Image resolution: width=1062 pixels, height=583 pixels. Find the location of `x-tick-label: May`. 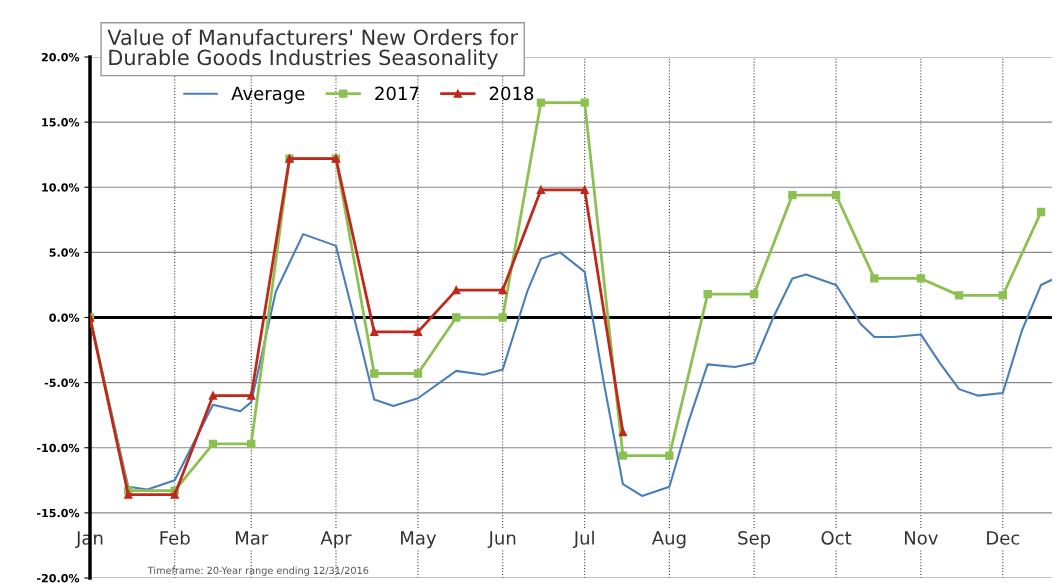

x-tick-label: May is located at coordinates (419, 540).